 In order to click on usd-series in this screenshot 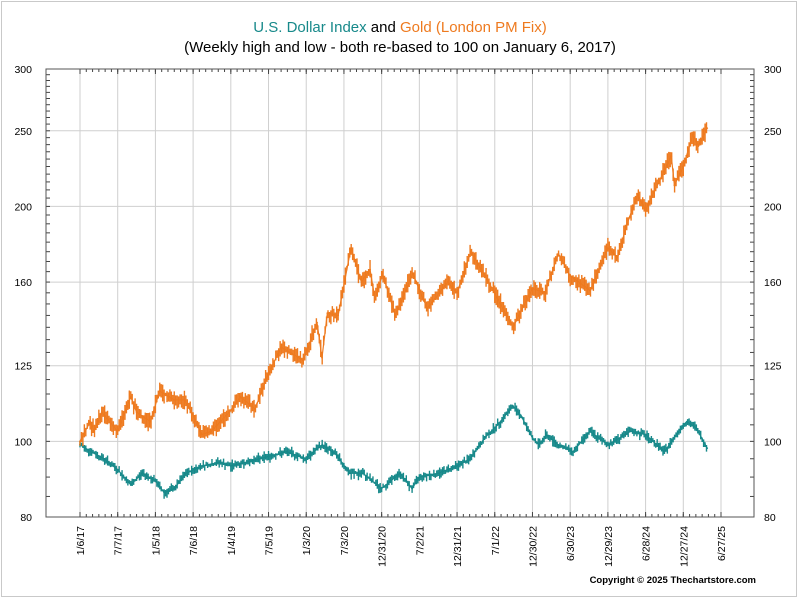, I will do `click(394, 450)`.